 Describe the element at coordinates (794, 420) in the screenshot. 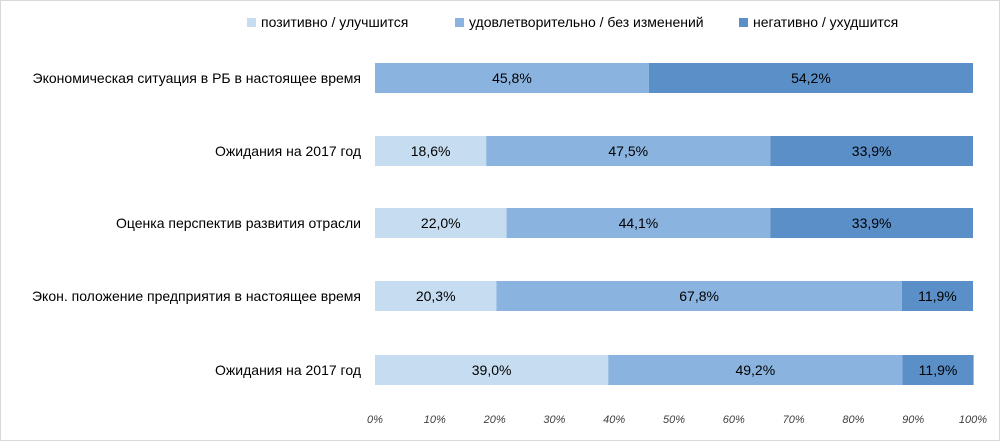

I see `x-tick-label: 70%` at that location.